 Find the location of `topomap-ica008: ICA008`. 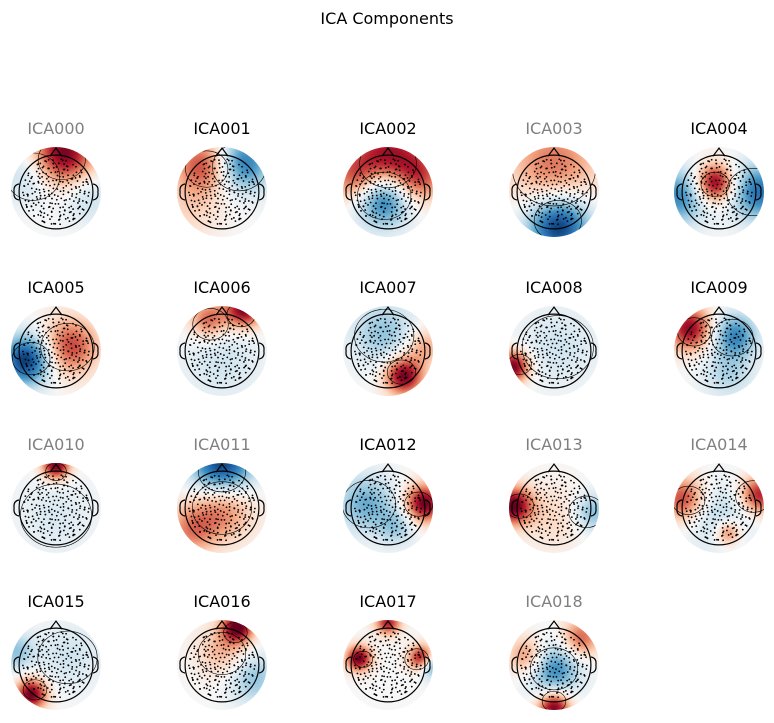

topomap-ica008: ICA008 is located at coordinates (554, 344).